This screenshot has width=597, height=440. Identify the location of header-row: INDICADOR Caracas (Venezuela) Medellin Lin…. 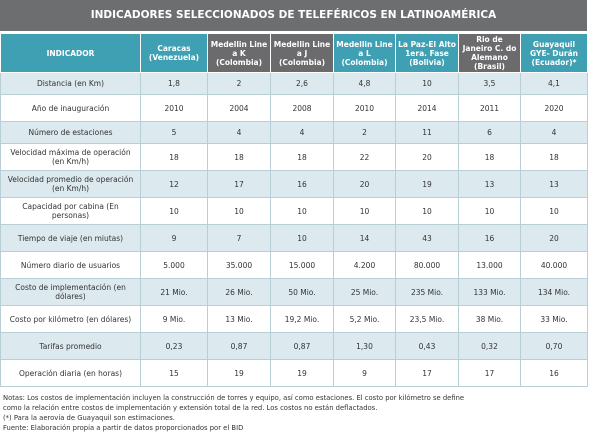
(294, 53).